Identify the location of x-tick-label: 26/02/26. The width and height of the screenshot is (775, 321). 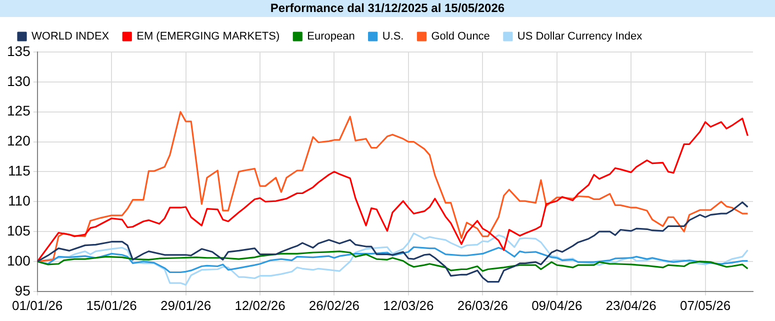
(334, 305).